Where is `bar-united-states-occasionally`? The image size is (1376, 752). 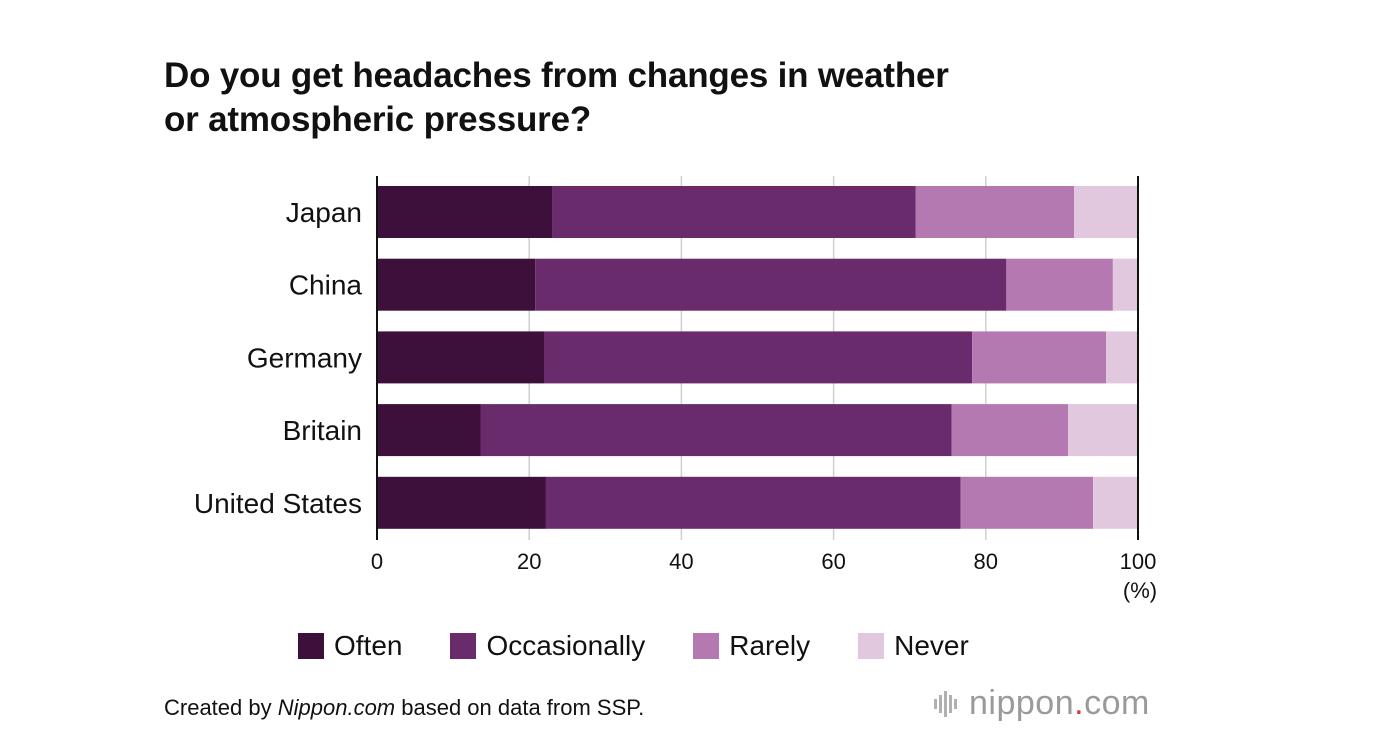 bar-united-states-occasionally is located at coordinates (753, 502).